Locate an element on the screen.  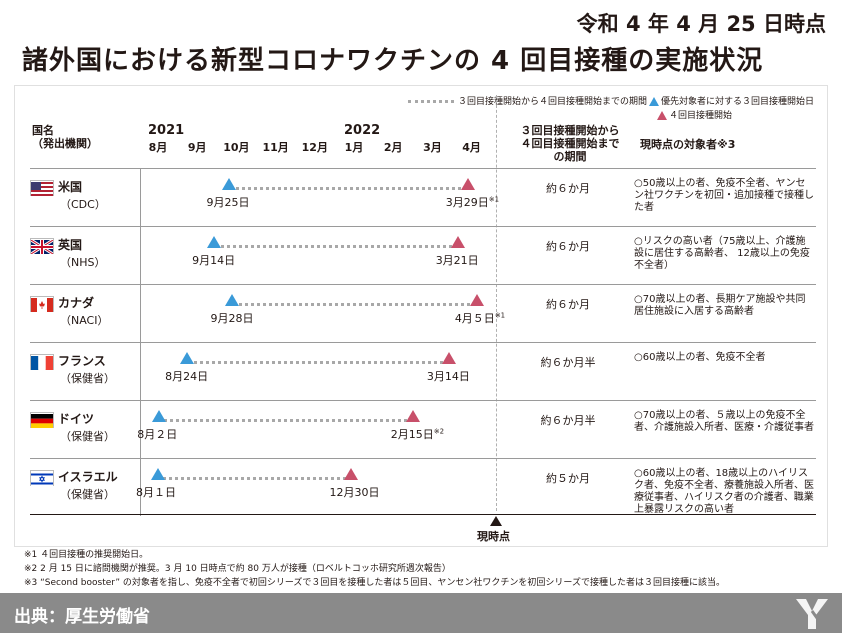
fourth-dose-date: 3月14日 is located at coordinates (448, 376).